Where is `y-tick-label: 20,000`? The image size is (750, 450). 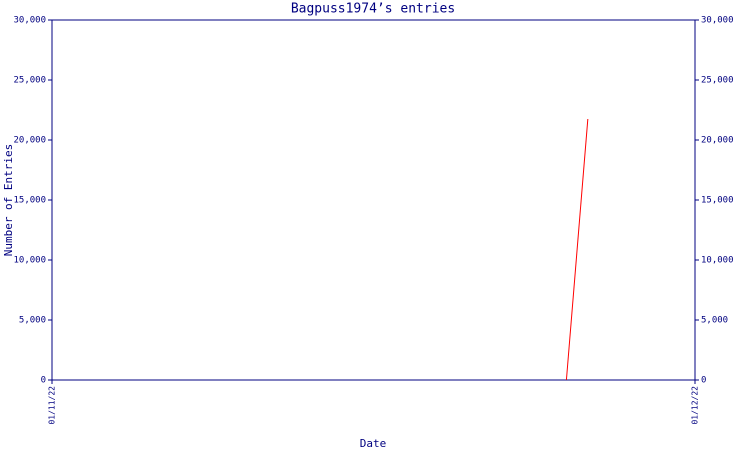 y-tick-label: 20,000 is located at coordinates (29, 141).